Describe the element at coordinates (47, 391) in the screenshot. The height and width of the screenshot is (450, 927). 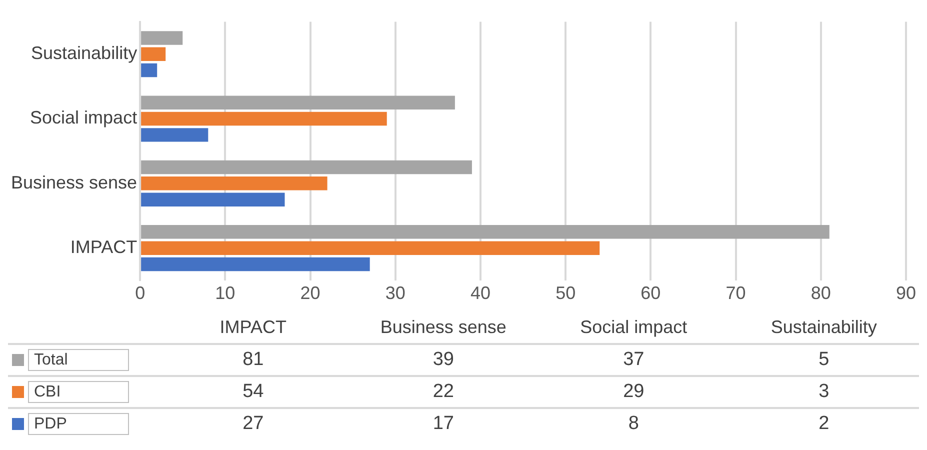
I see `legend-label: CBI` at that location.